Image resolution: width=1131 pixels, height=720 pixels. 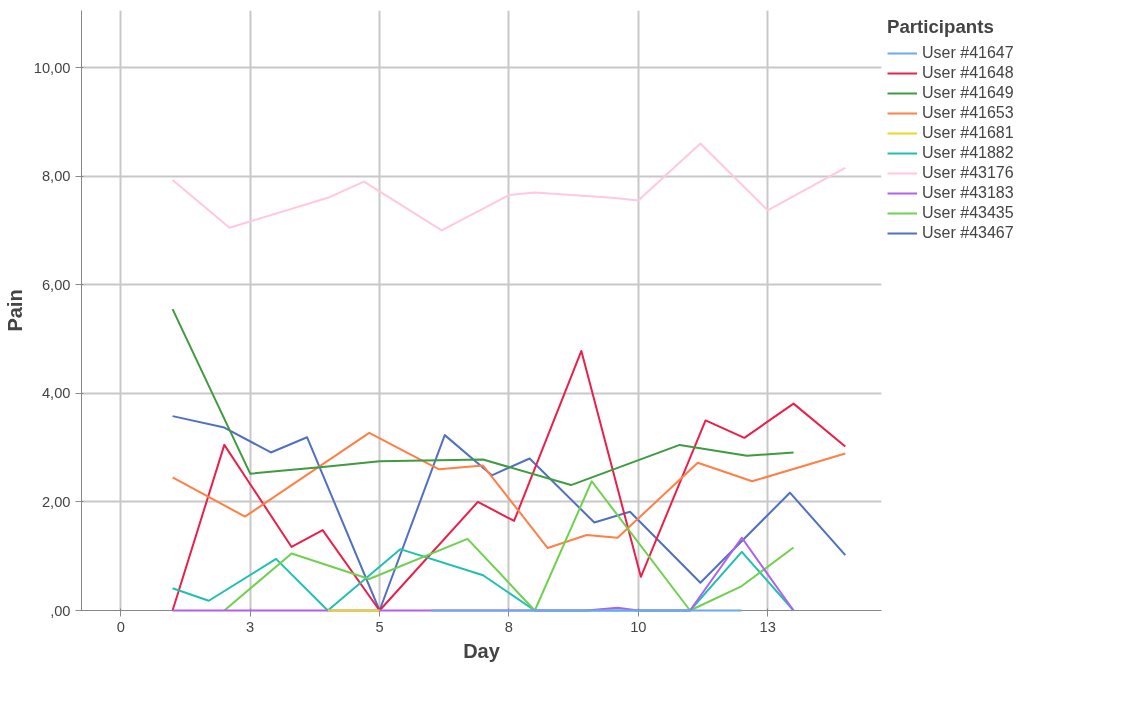 What do you see at coordinates (968, 193) in the screenshot?
I see `legend-label: User #43183` at bounding box center [968, 193].